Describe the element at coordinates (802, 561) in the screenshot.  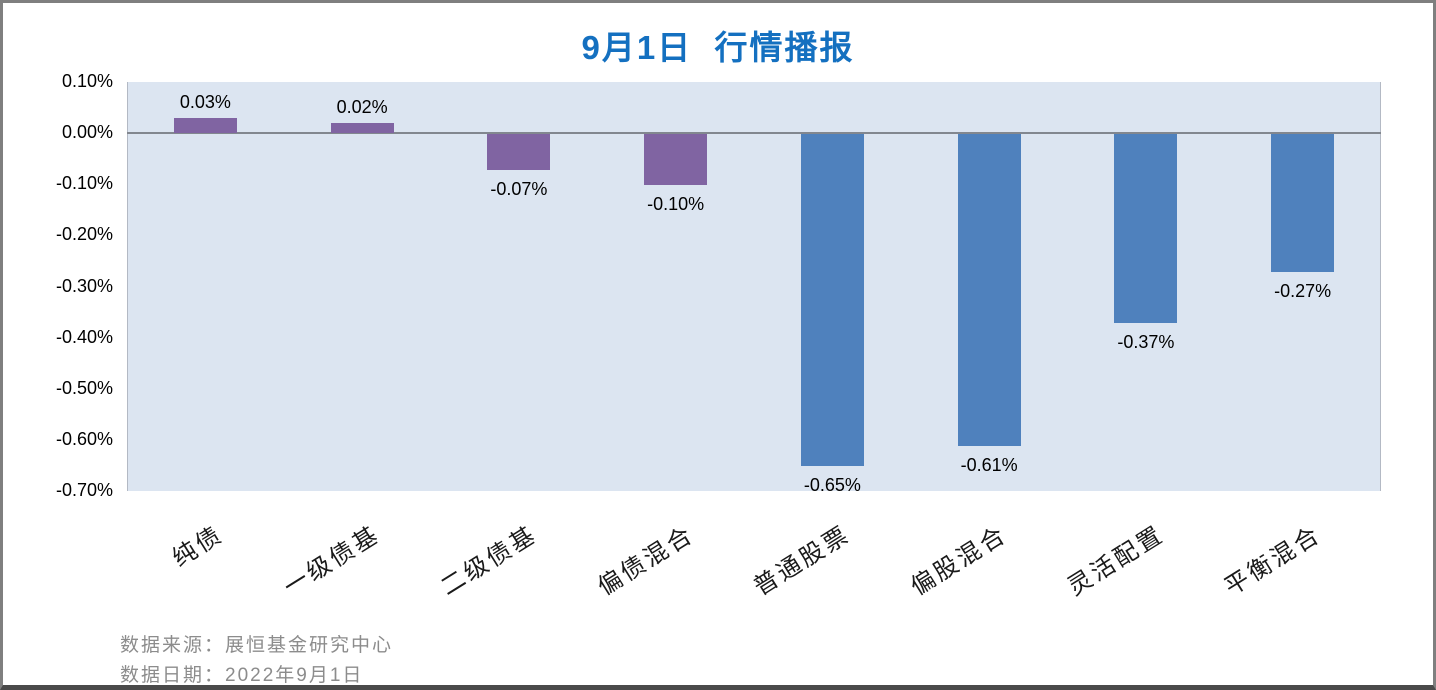
I see `x-category-label: 普通股票` at that location.